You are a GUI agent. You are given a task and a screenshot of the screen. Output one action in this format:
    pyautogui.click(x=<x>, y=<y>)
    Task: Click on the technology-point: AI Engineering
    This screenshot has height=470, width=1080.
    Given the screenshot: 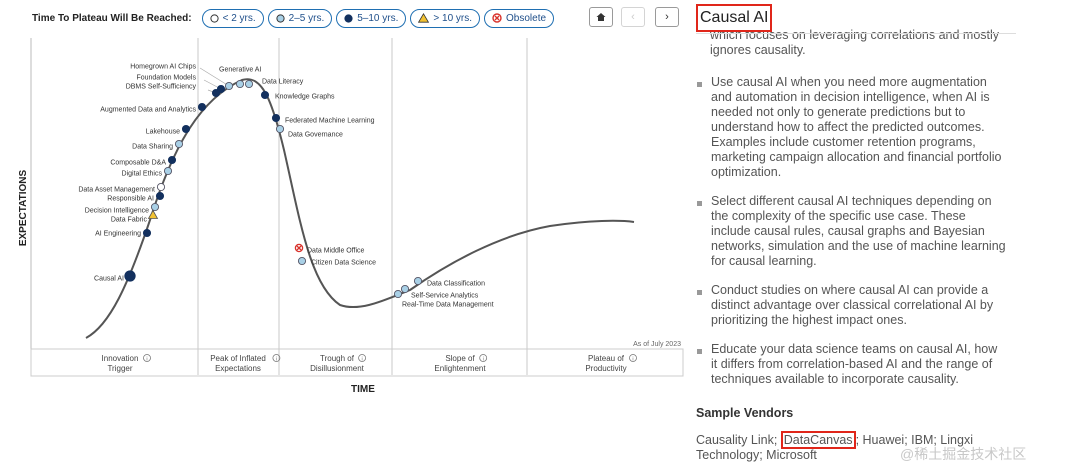 What is the action you would take?
    pyautogui.click(x=123, y=233)
    